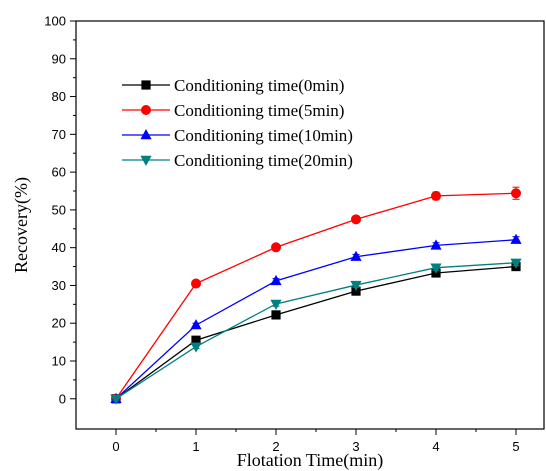 The image size is (546, 471). Describe the element at coordinates (259, 85) in the screenshot. I see `legend-label: Conditioning time(0min)` at that location.